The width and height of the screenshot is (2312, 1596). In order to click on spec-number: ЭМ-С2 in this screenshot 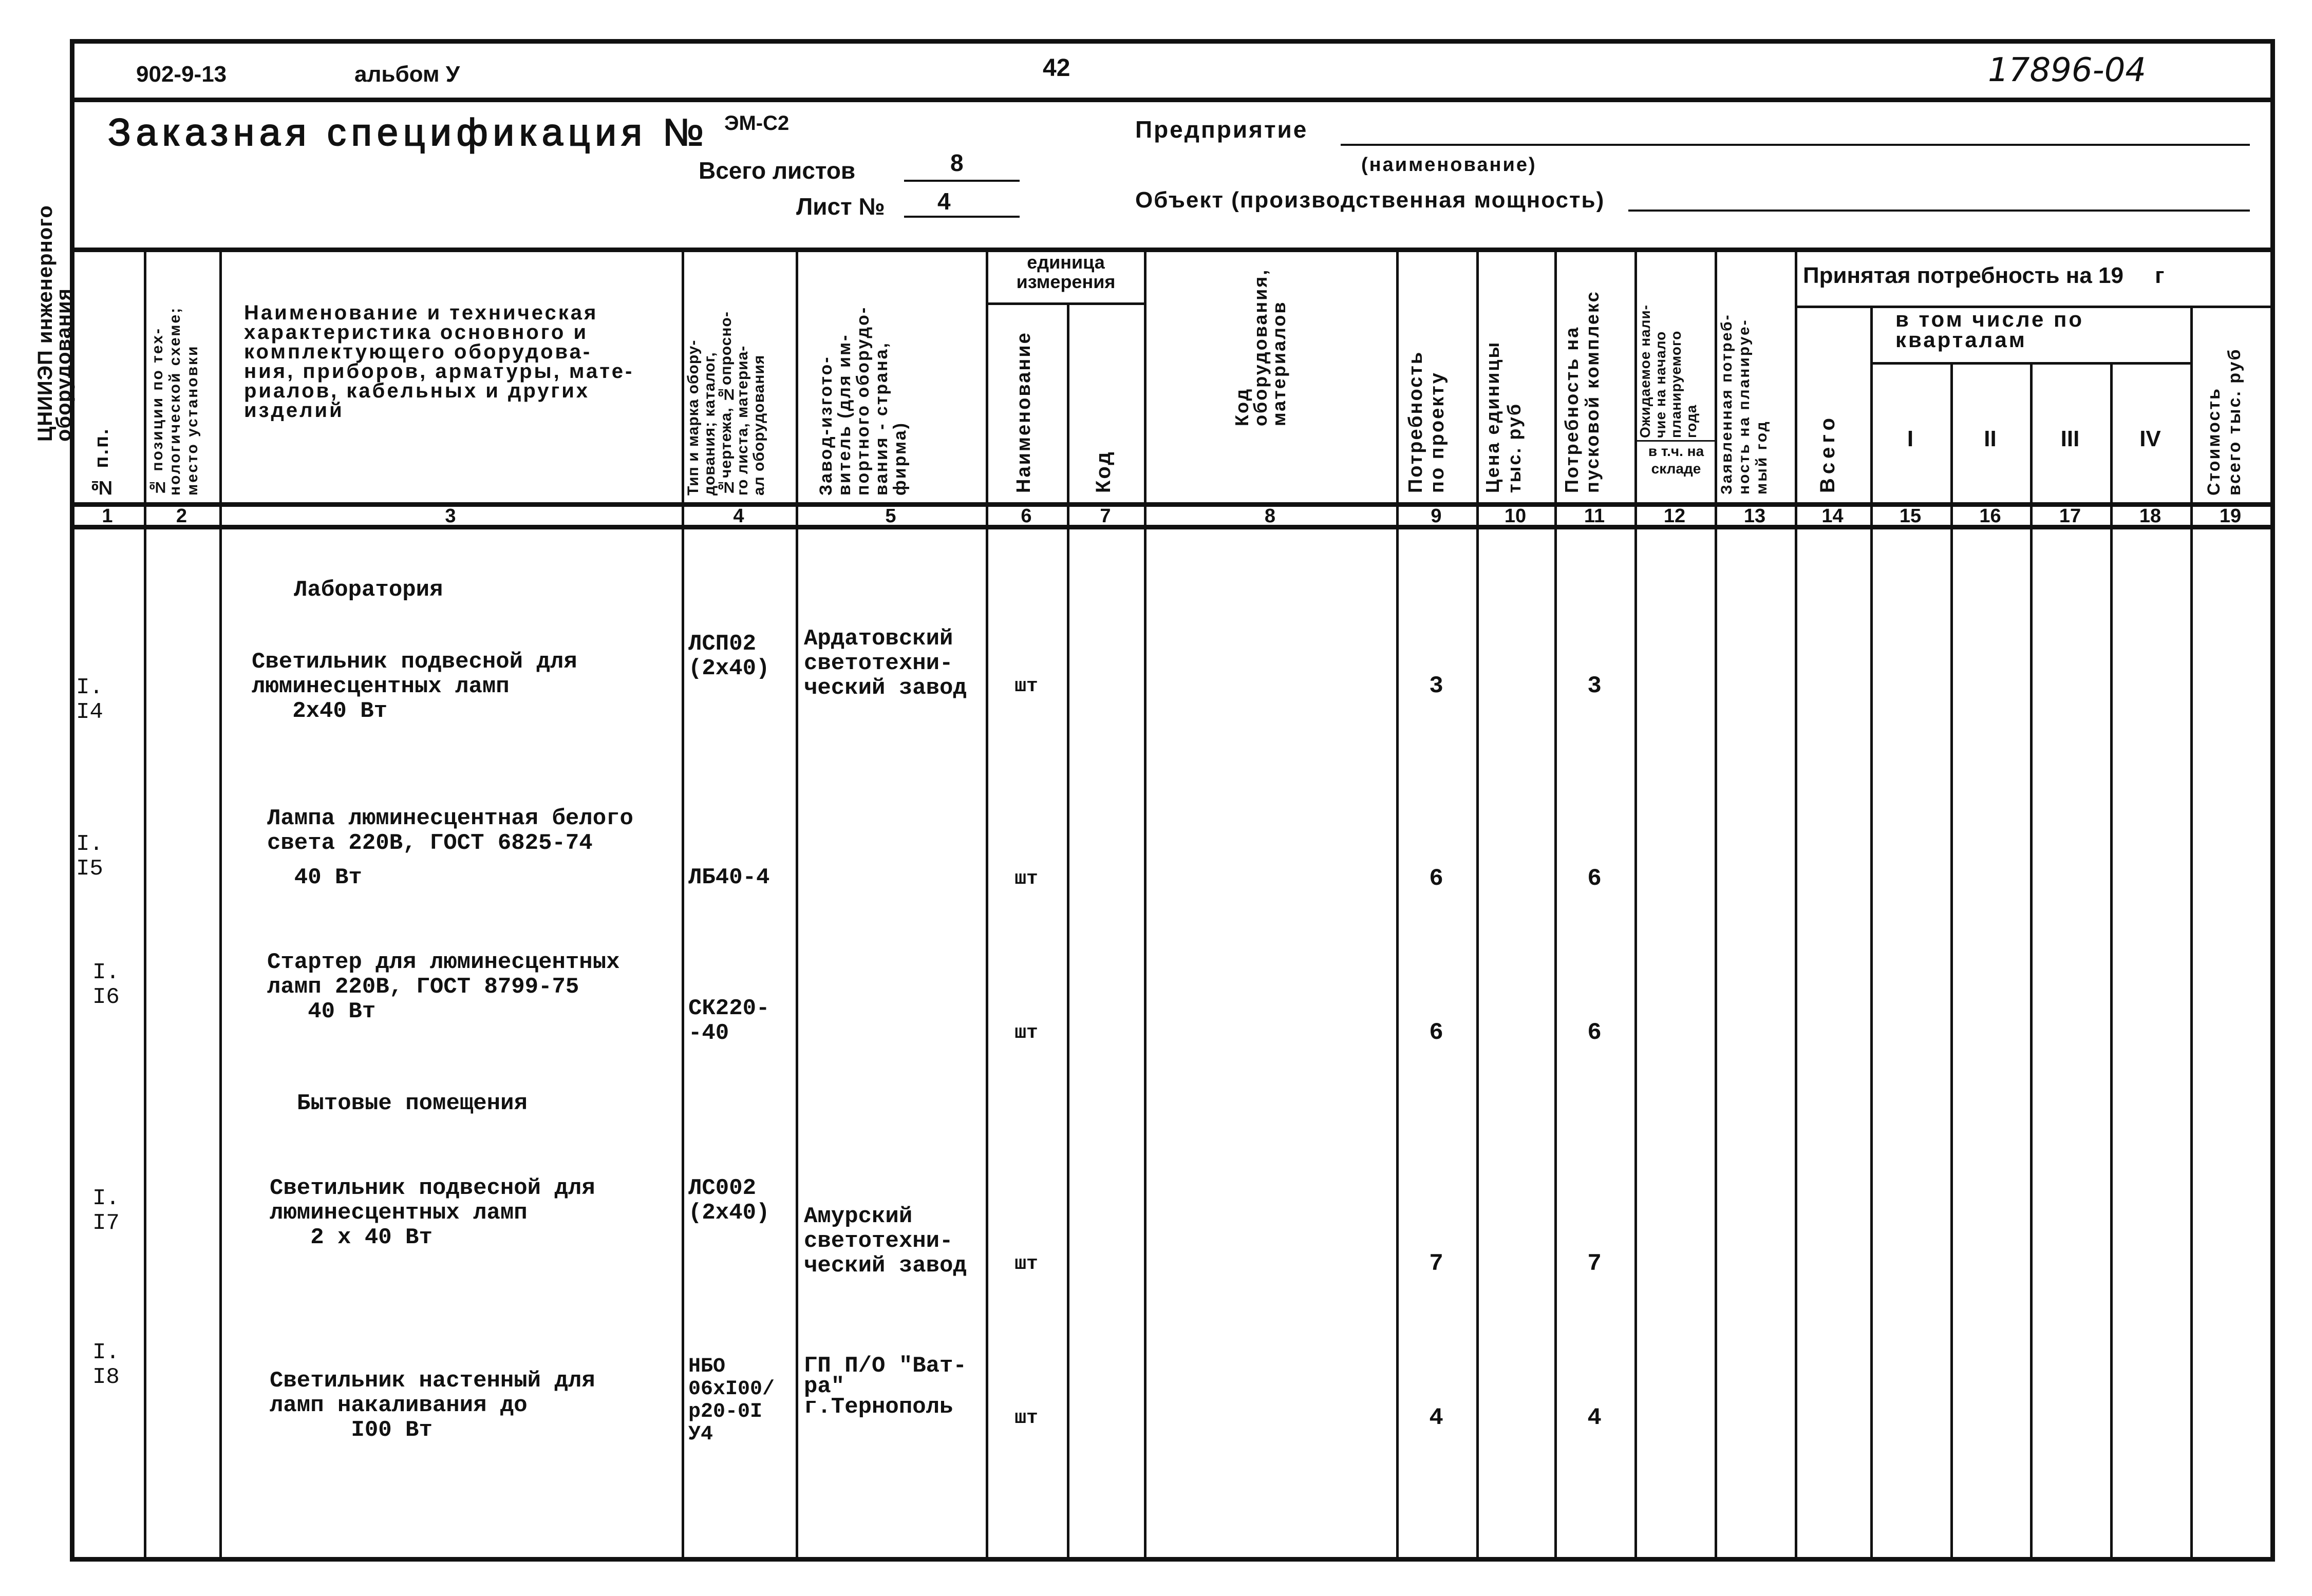, I will do `click(757, 123)`.